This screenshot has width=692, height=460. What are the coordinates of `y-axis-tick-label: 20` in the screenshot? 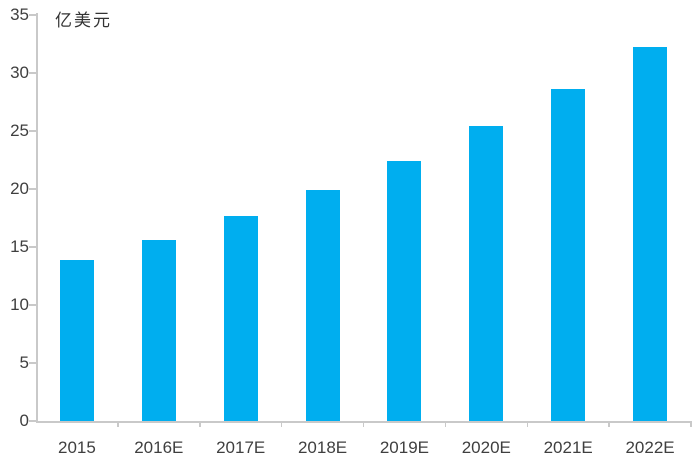 It's located at (19, 188).